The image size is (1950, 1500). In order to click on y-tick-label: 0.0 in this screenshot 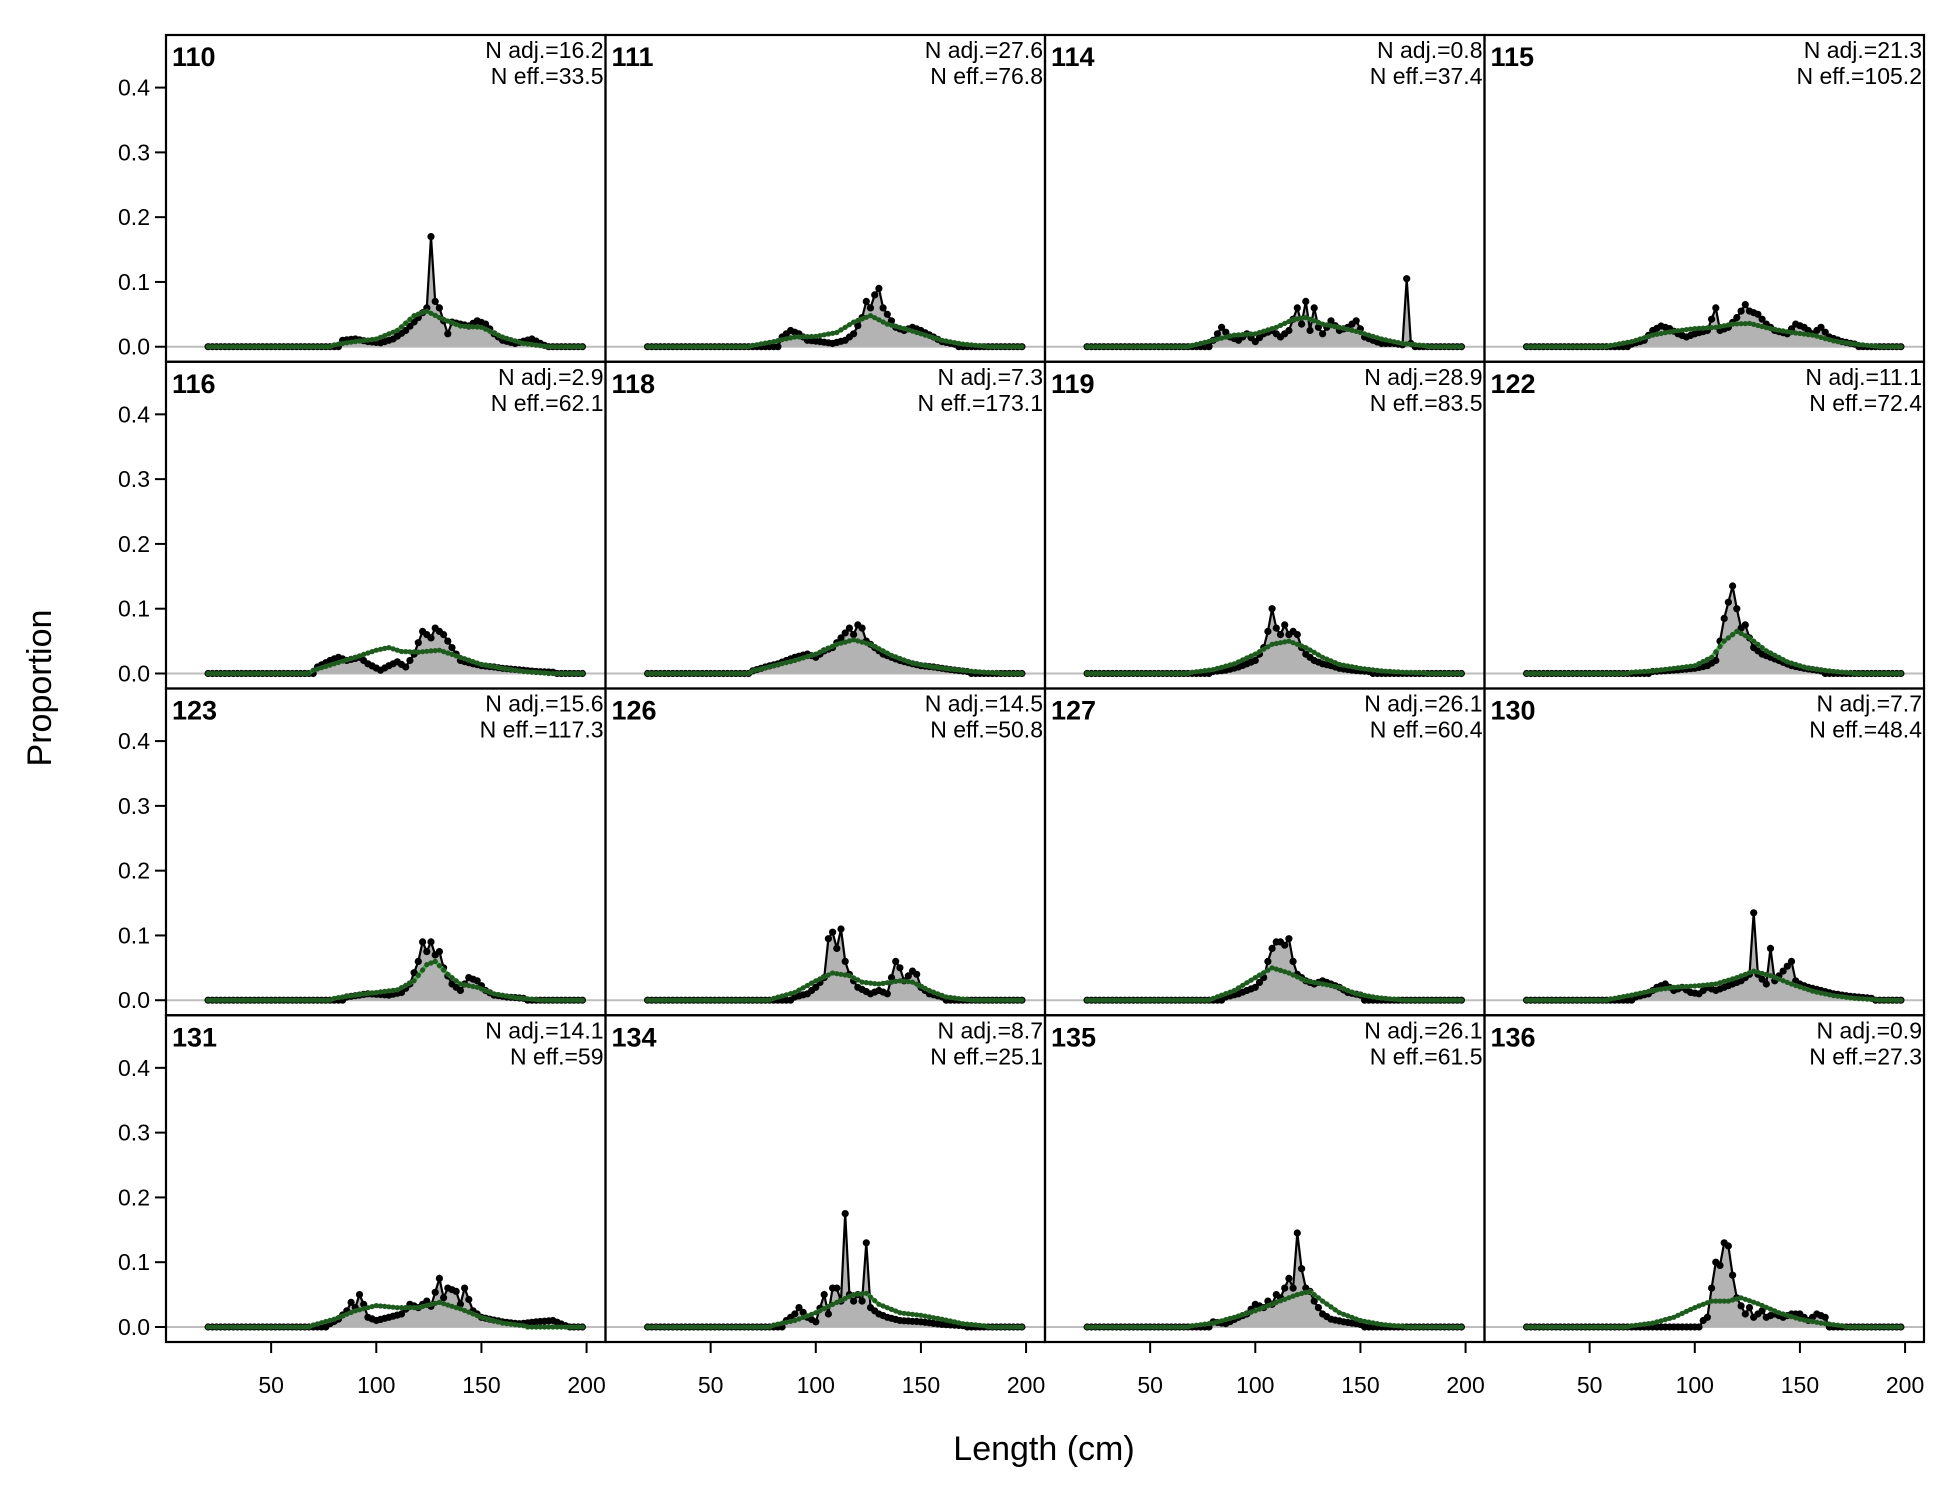, I will do `click(134, 673)`.